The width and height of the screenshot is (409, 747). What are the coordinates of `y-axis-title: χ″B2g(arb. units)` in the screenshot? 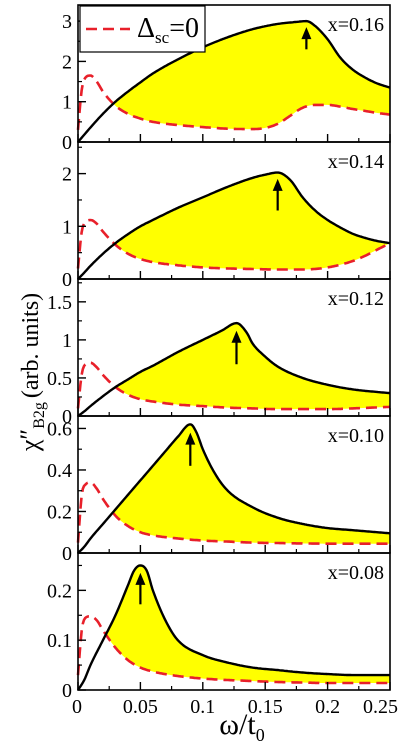 It's located at (31, 372).